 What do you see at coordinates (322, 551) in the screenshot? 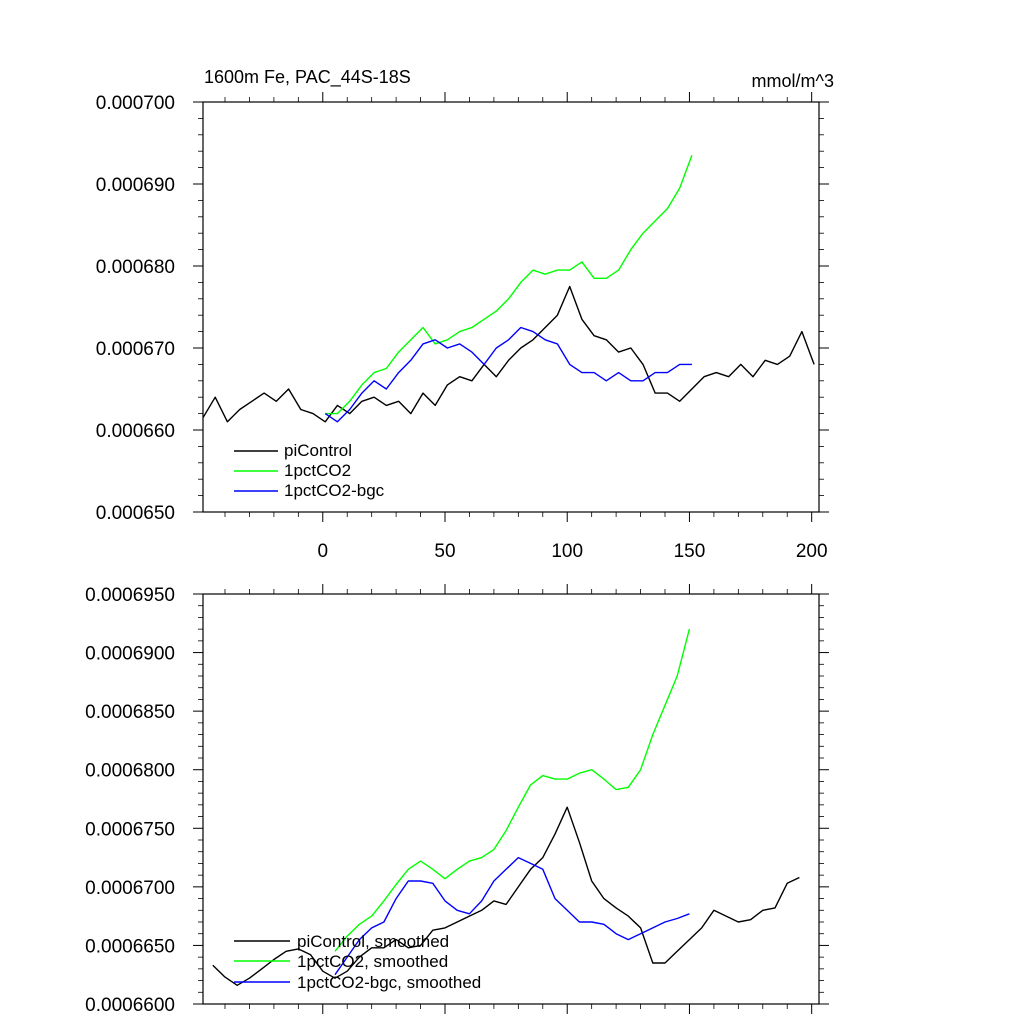
I see `top-x-tick-label: 0` at bounding box center [322, 551].